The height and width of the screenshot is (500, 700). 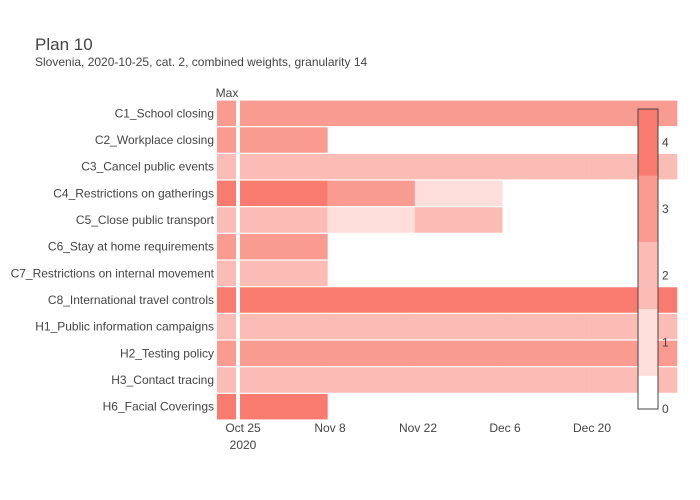 What do you see at coordinates (665, 209) in the screenshot?
I see `colorbar-tick-label: 3` at bounding box center [665, 209].